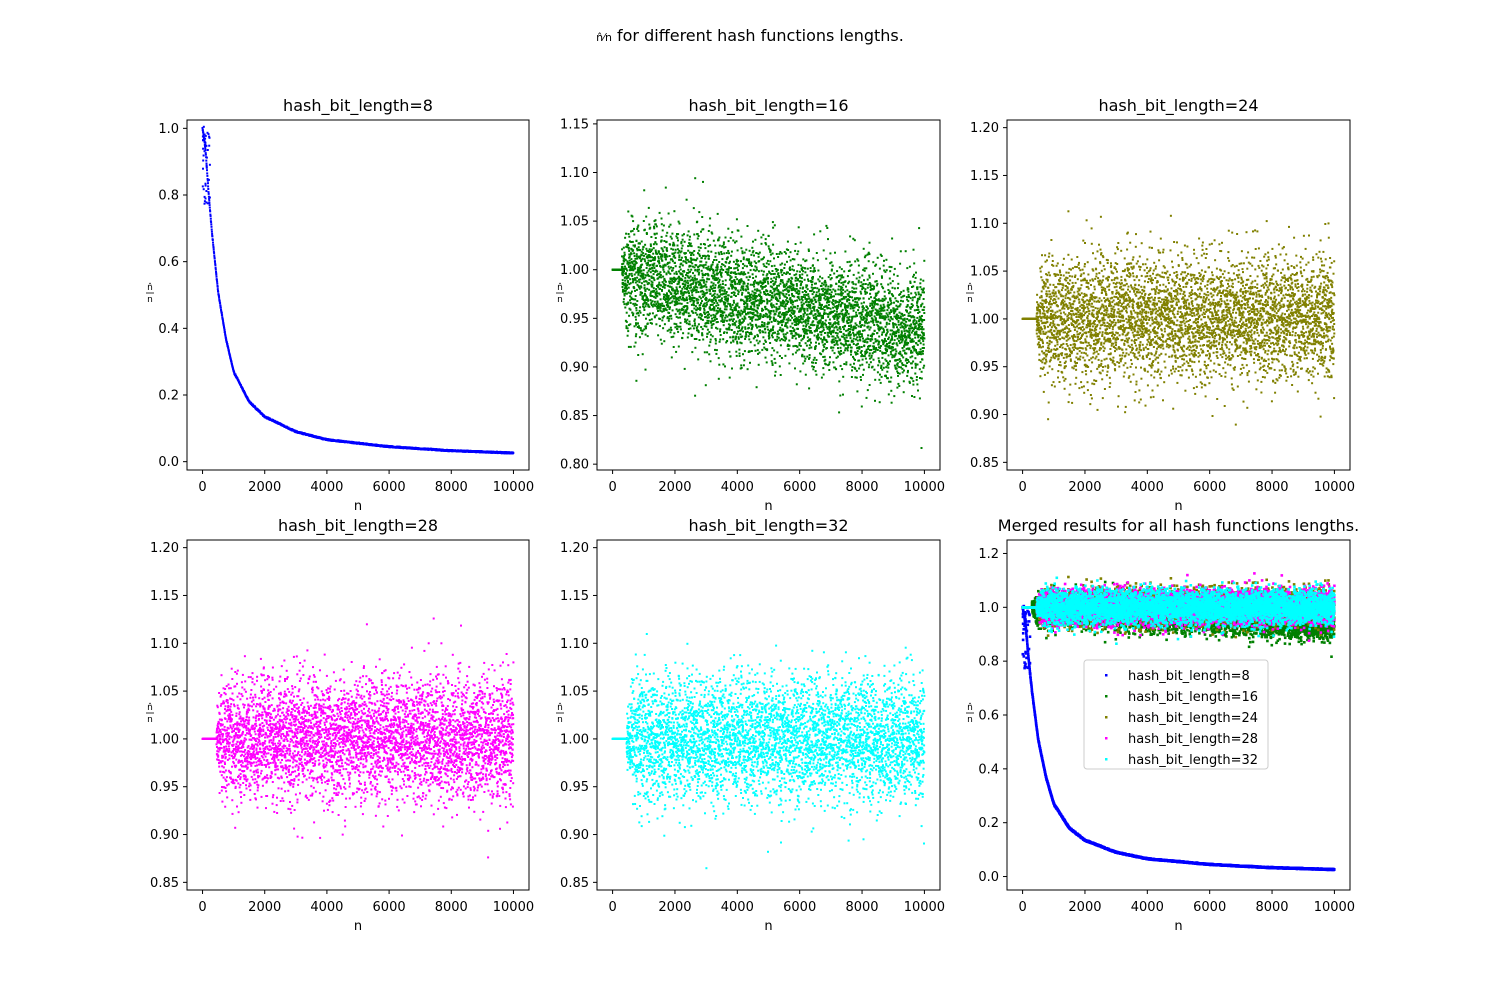 The width and height of the screenshot is (1500, 1000). I want to click on series-points, so click(358, 290).